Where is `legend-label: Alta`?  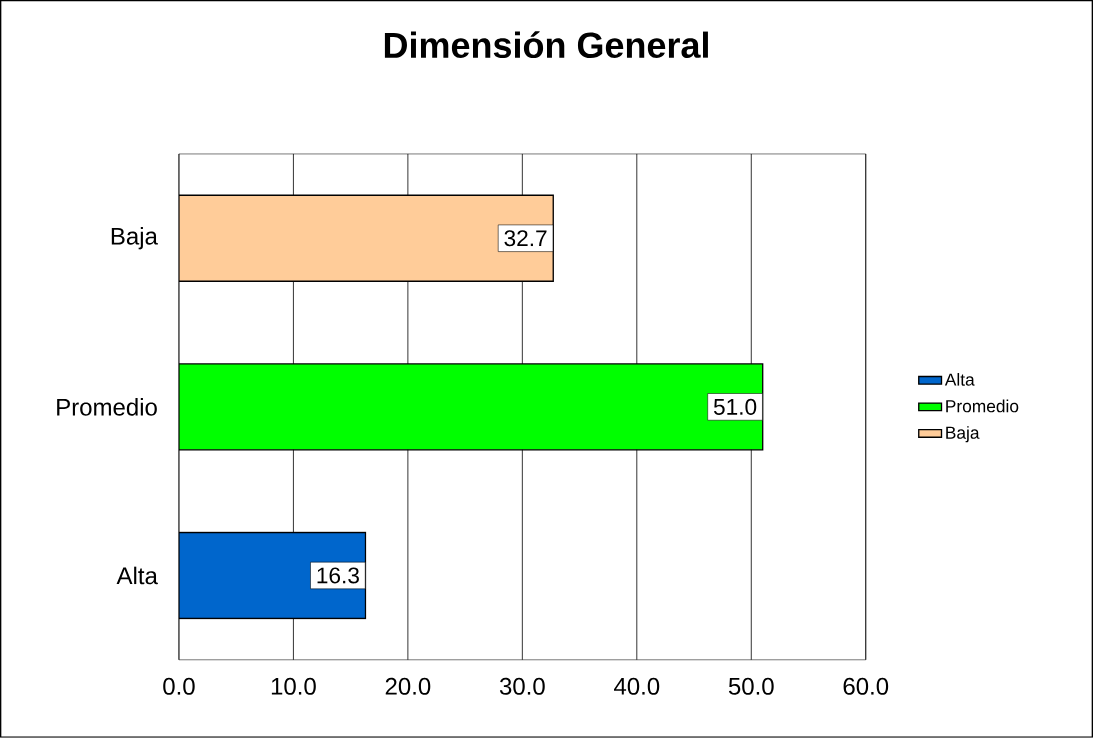 legend-label: Alta is located at coordinates (959, 379).